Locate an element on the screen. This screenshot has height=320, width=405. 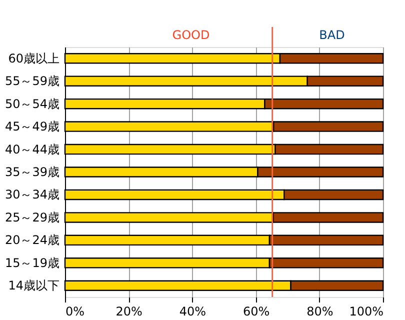
y-tick-label: 35～39歳 is located at coordinates (32, 172).